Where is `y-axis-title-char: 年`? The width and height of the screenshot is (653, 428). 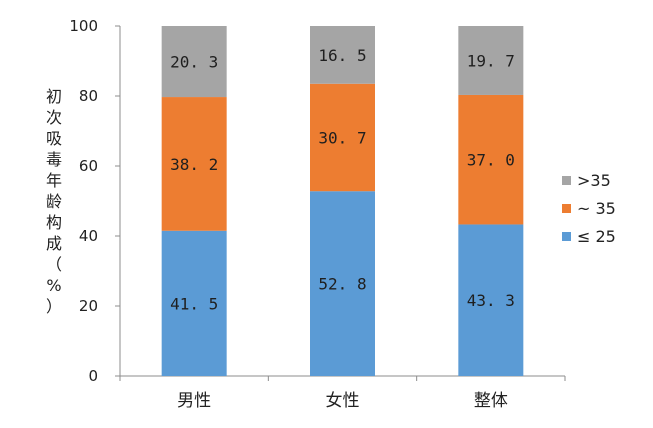
y-axis-title-char: 年 is located at coordinates (54, 180).